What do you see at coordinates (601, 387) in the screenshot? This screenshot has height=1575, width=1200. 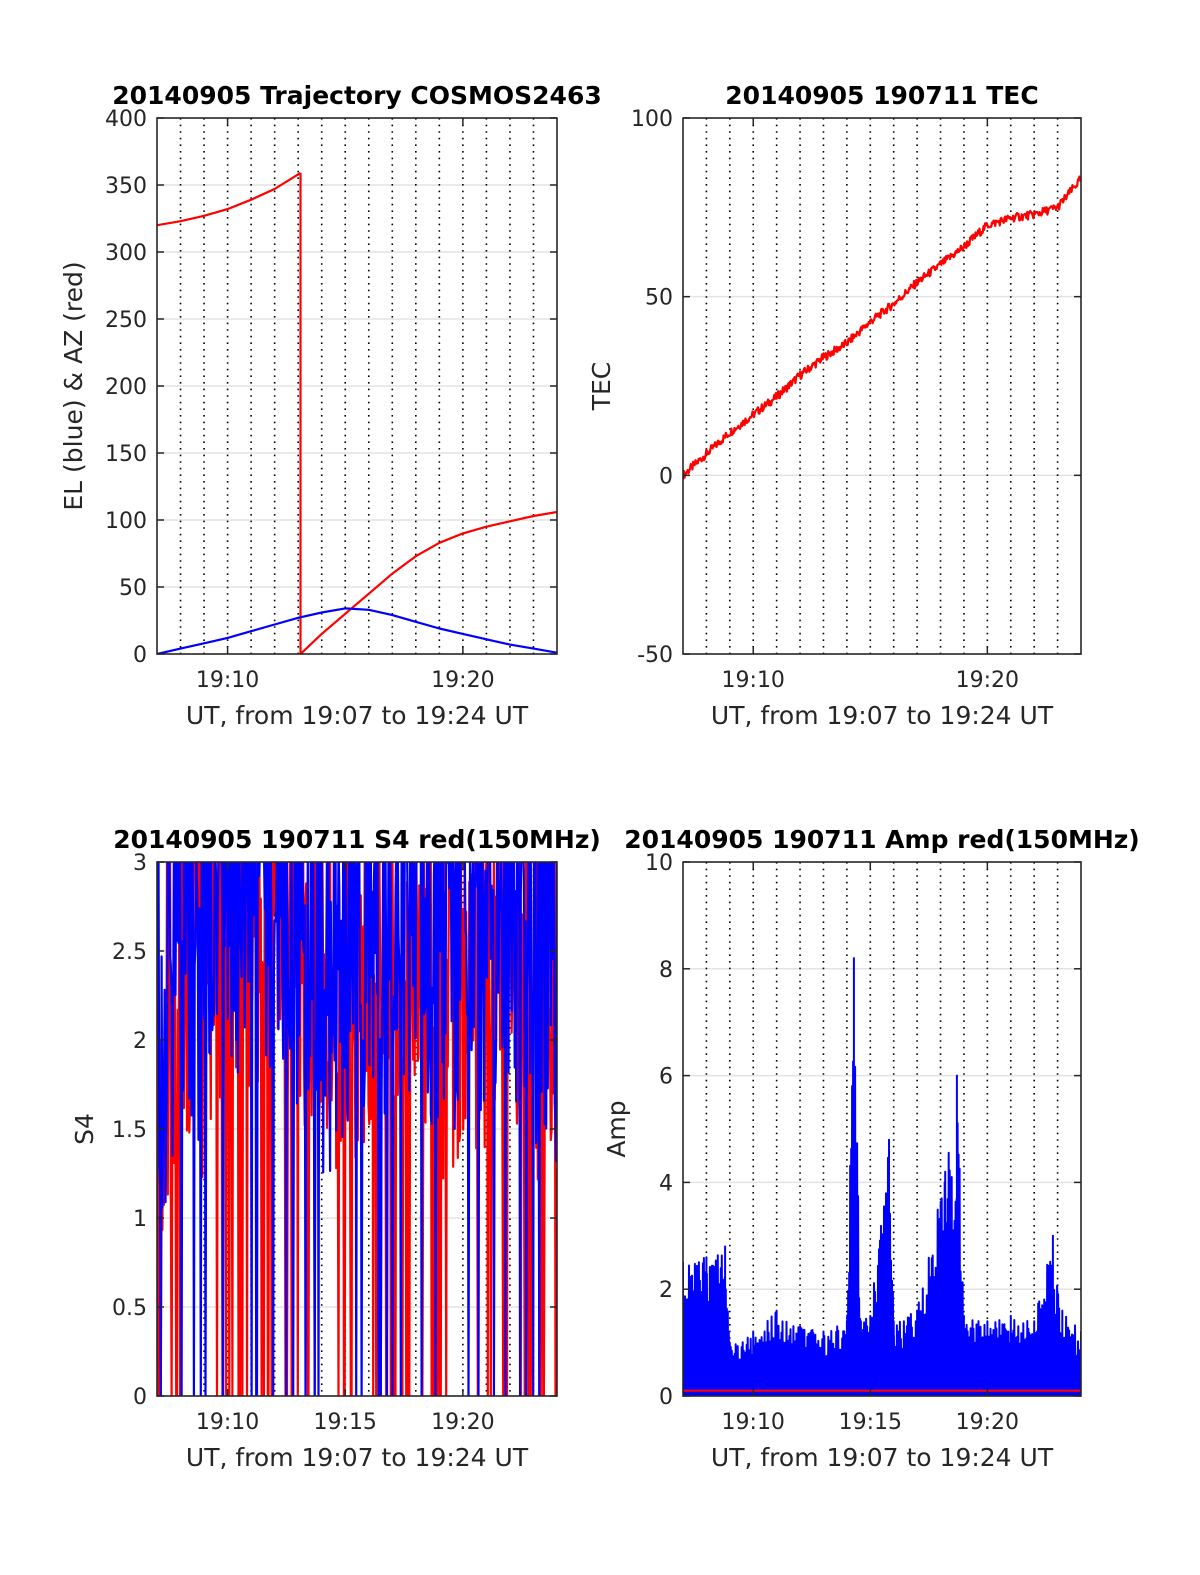 I see `y-axis-label: TEC` at bounding box center [601, 387].